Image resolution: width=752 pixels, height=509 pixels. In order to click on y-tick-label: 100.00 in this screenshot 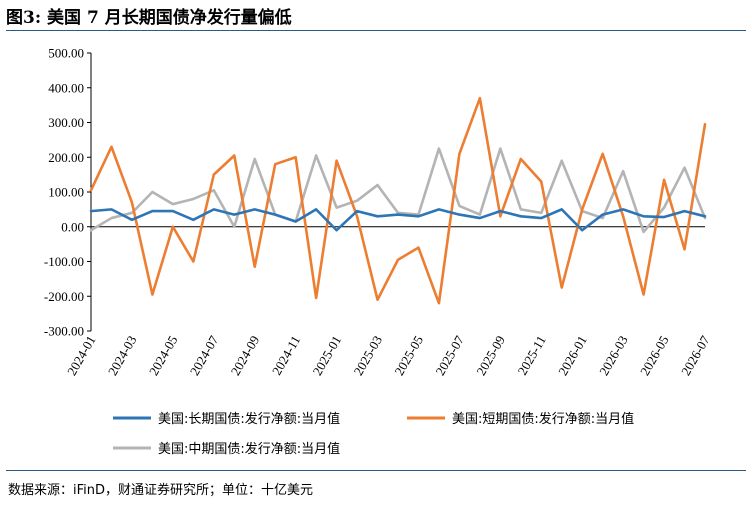, I will do `click(66, 192)`.